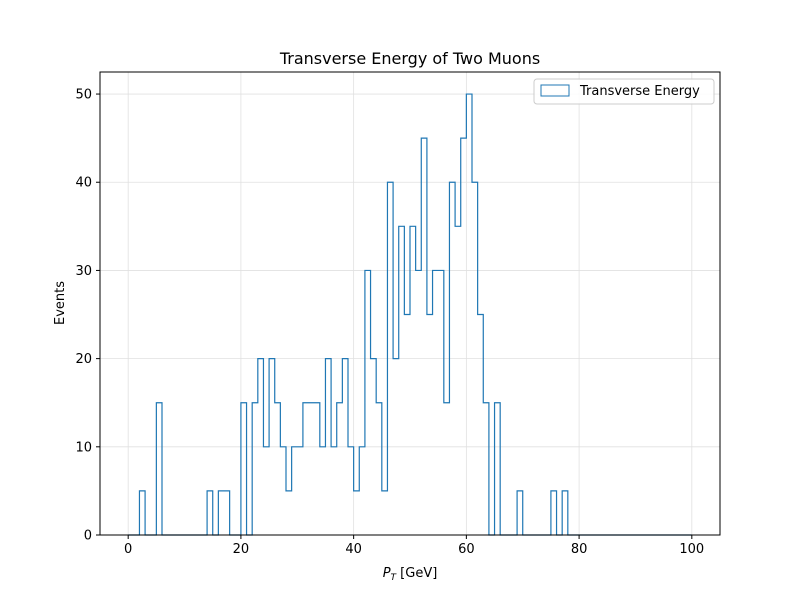 This screenshot has width=800, height=600. I want to click on x-tick-label: 60, so click(466, 549).